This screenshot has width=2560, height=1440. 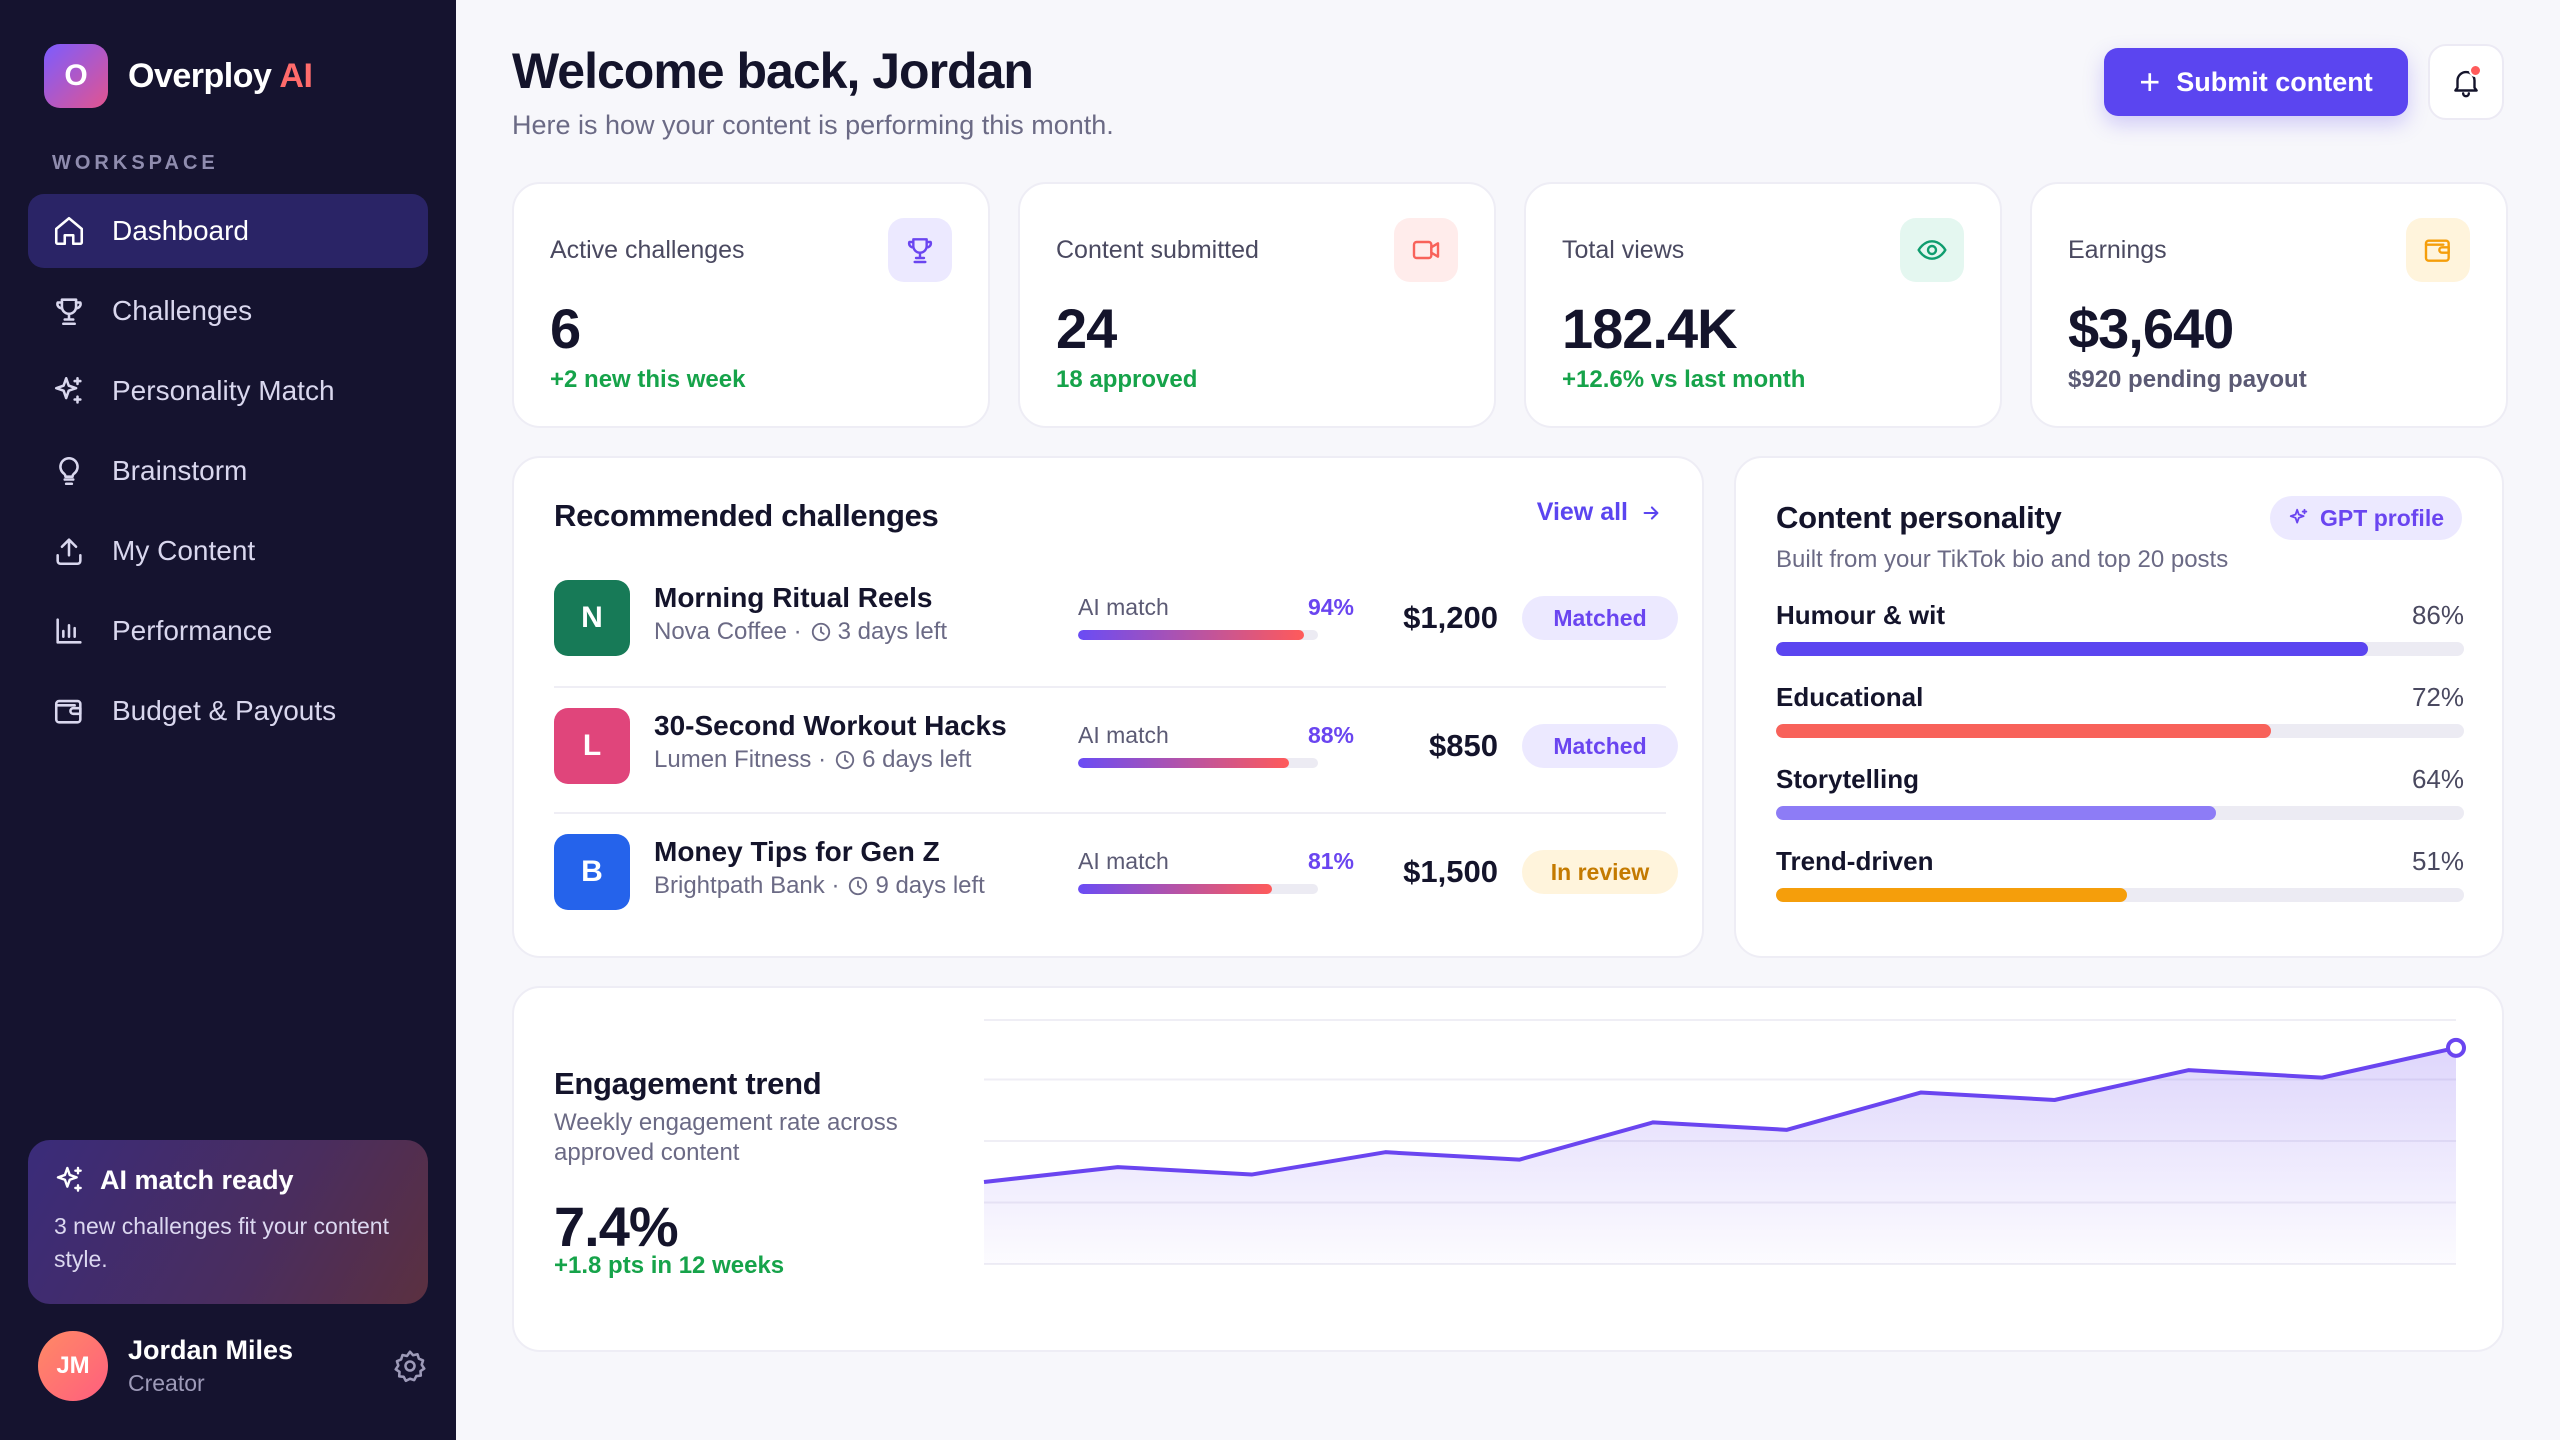 I want to click on latest-data-point, so click(x=2456, y=1047).